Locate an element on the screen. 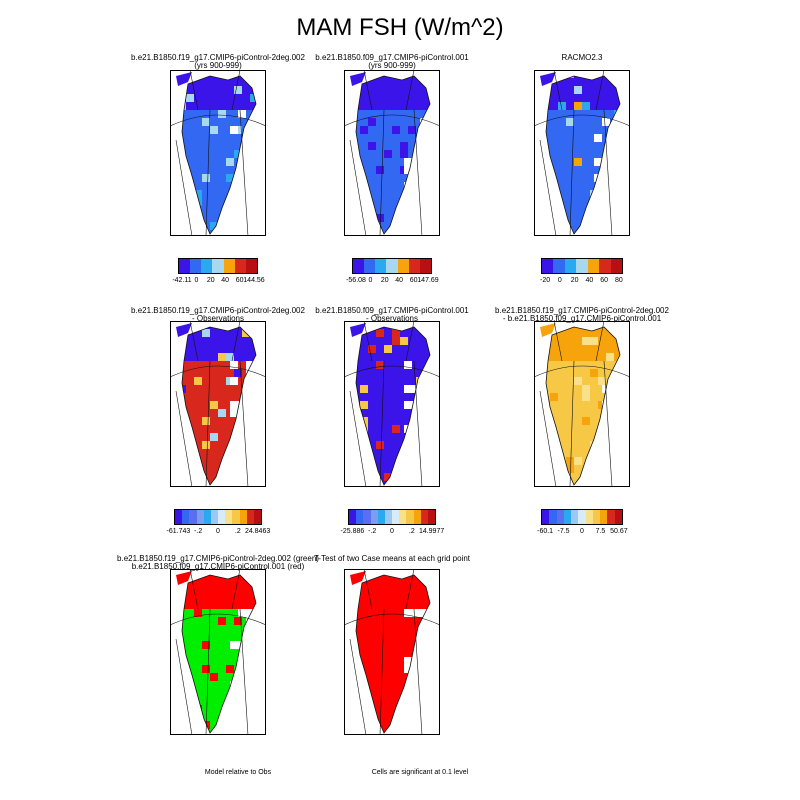 The width and height of the screenshot is (800, 800). map-case2 is located at coordinates (392, 153).